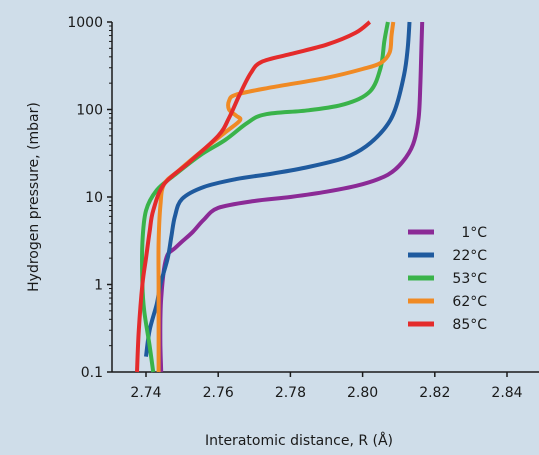 This screenshot has width=539, height=455. I want to click on legend: 1°C 22°C 53°C 62°C 85°C, so click(447, 279).